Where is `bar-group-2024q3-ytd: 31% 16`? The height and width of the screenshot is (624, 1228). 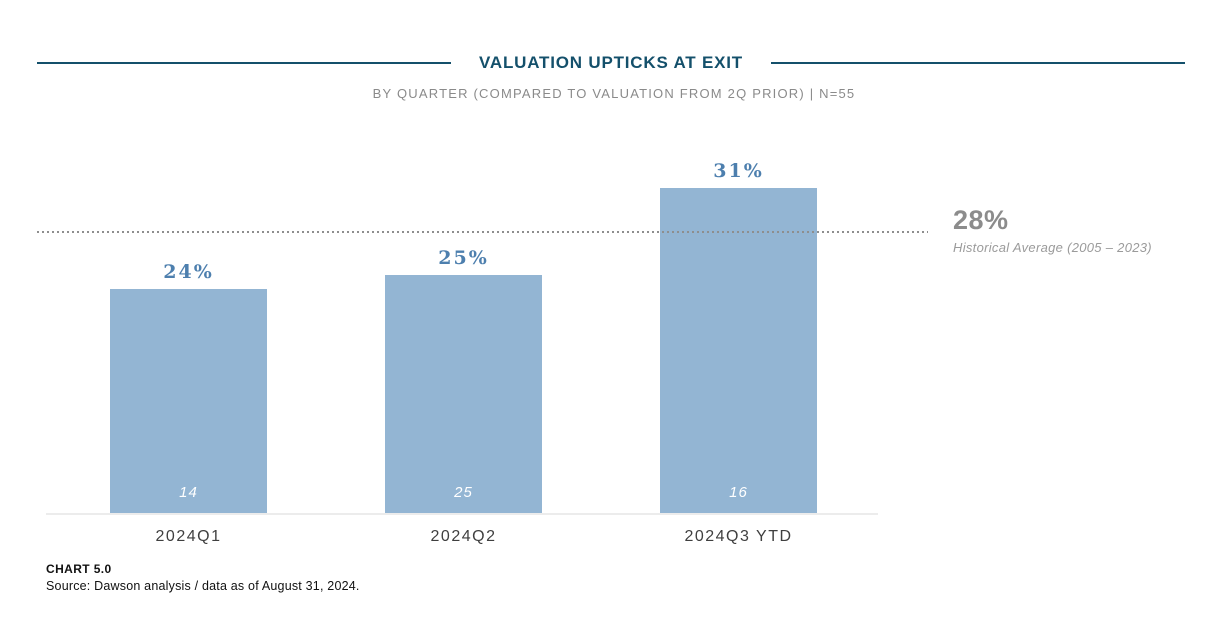
bar-group-2024q3-ytd: 31% 16 is located at coordinates (738, 337).